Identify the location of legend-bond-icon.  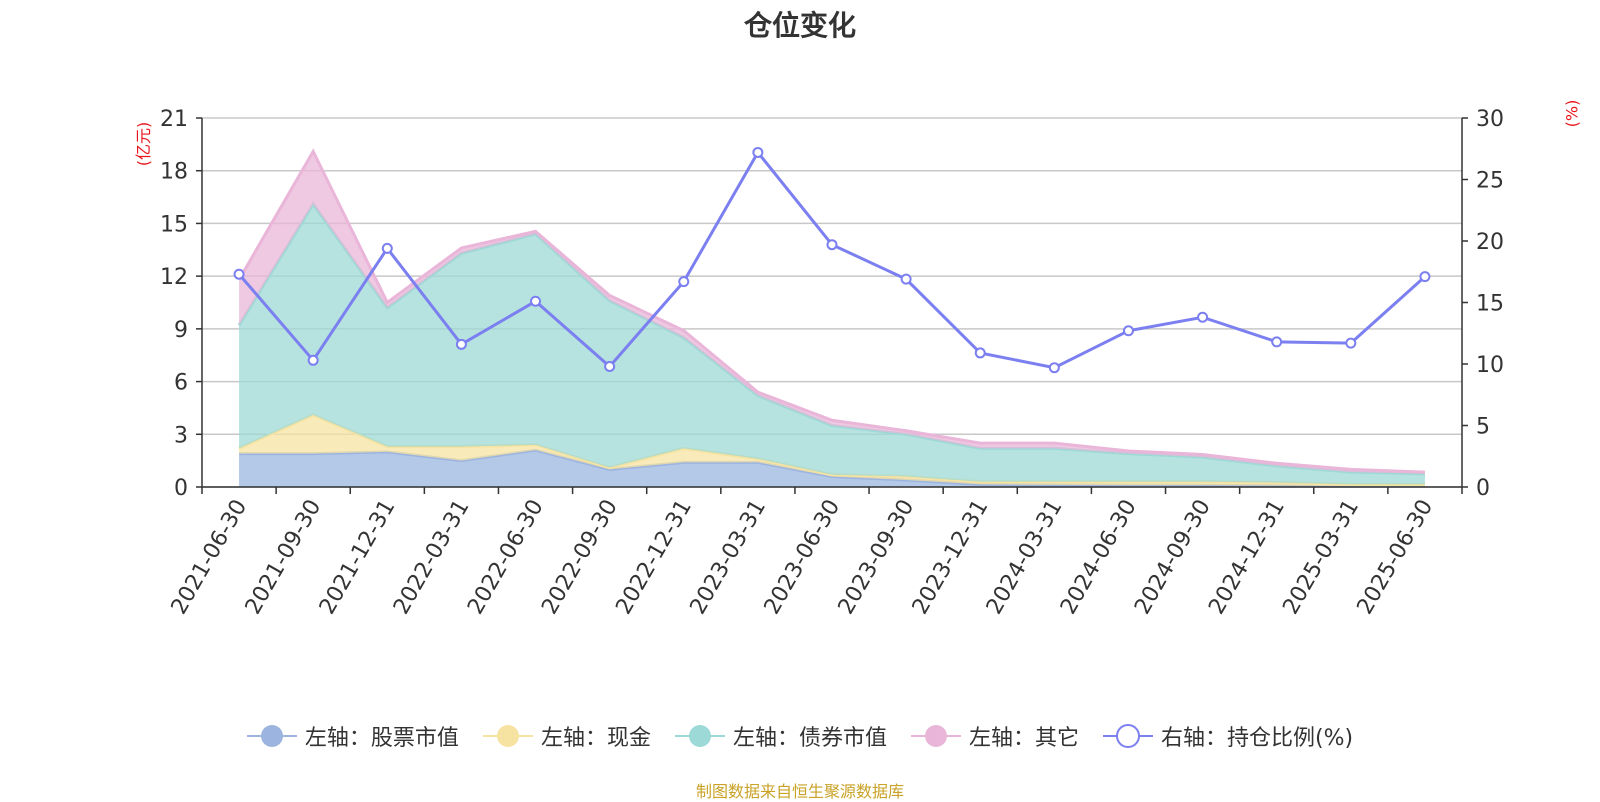
(699, 736).